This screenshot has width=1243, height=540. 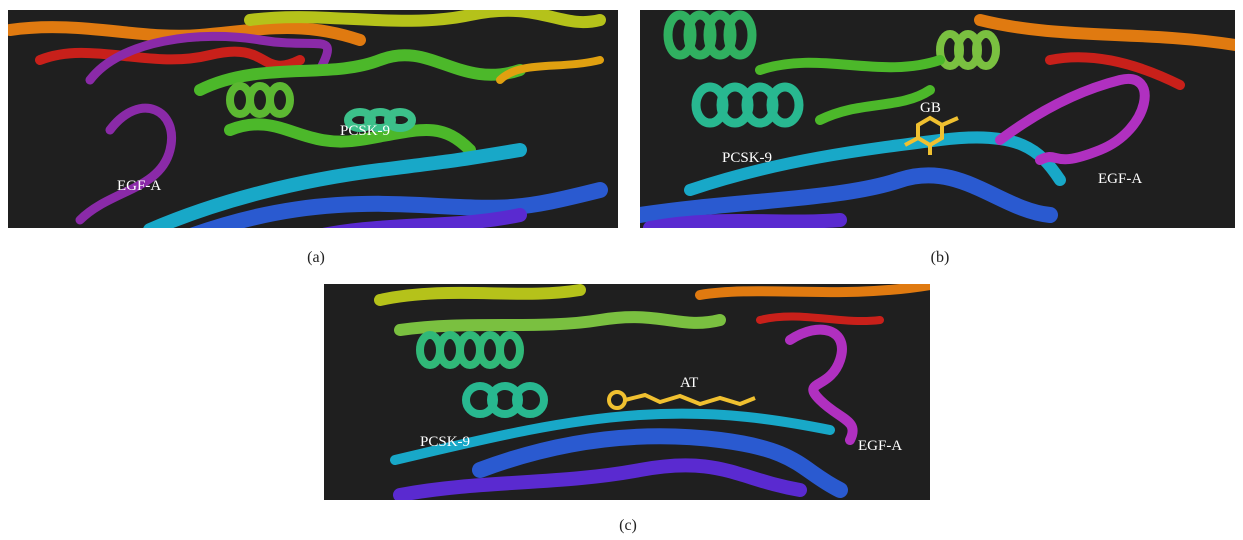 What do you see at coordinates (628, 525) in the screenshot?
I see `panel-caption: (c)` at bounding box center [628, 525].